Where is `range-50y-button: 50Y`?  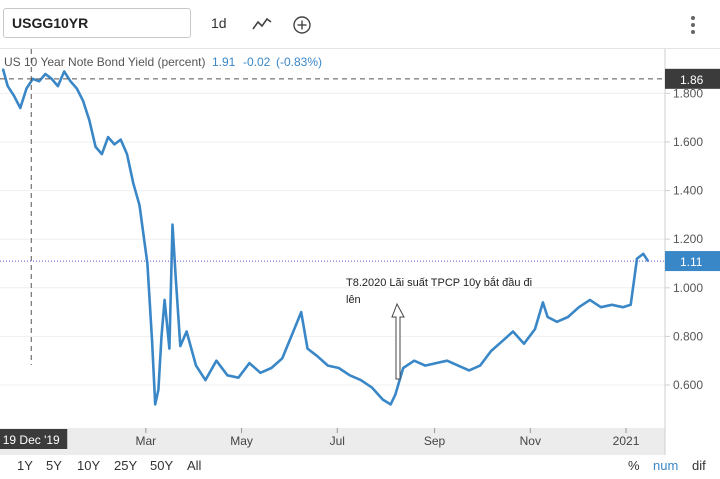 range-50y-button: 50Y is located at coordinates (162, 465).